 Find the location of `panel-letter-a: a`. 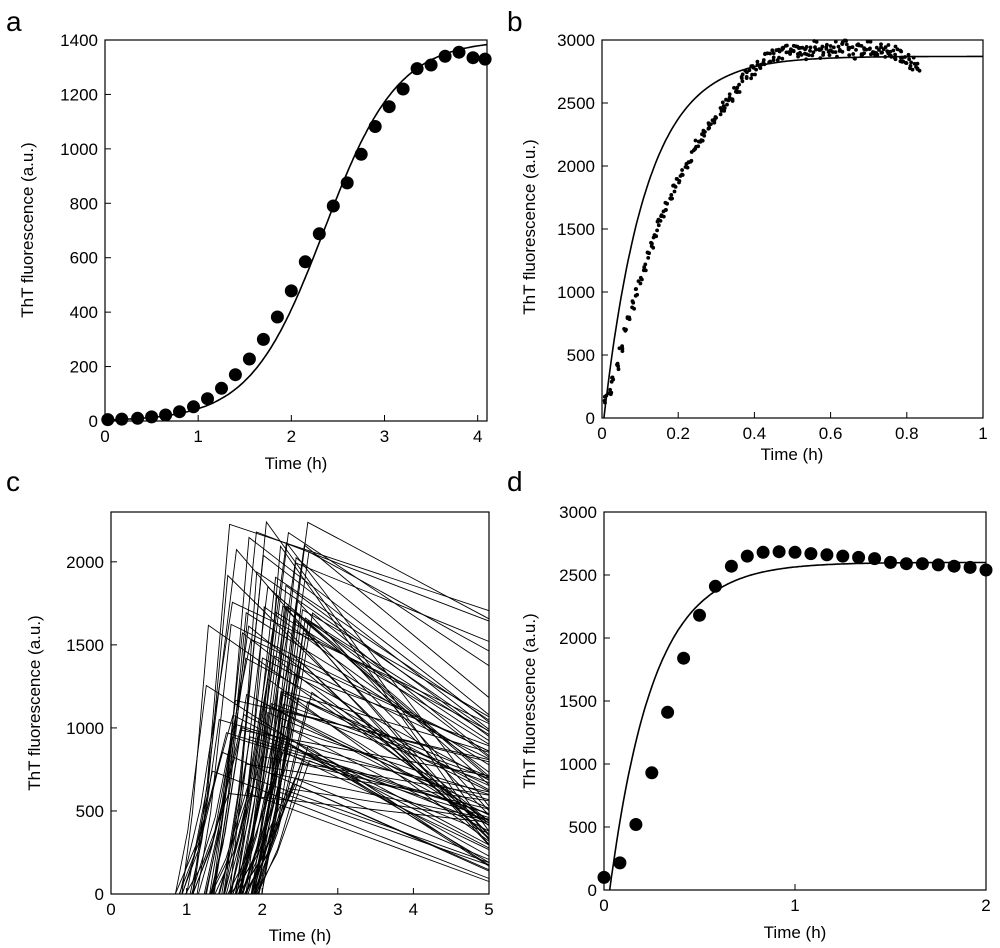

panel-letter-a: a is located at coordinates (14, 21).